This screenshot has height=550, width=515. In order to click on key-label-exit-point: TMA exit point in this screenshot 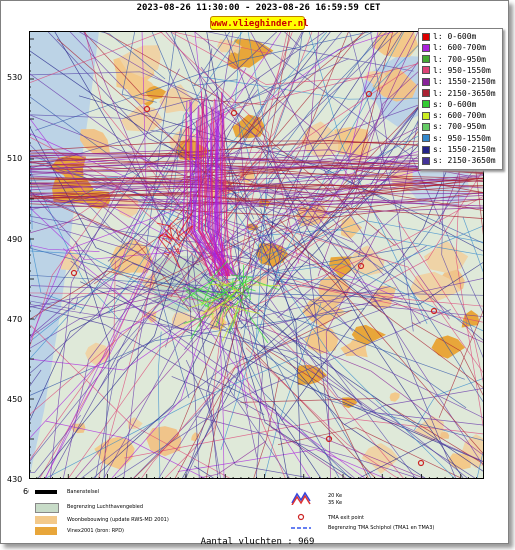, I will do `click(346, 518)`.